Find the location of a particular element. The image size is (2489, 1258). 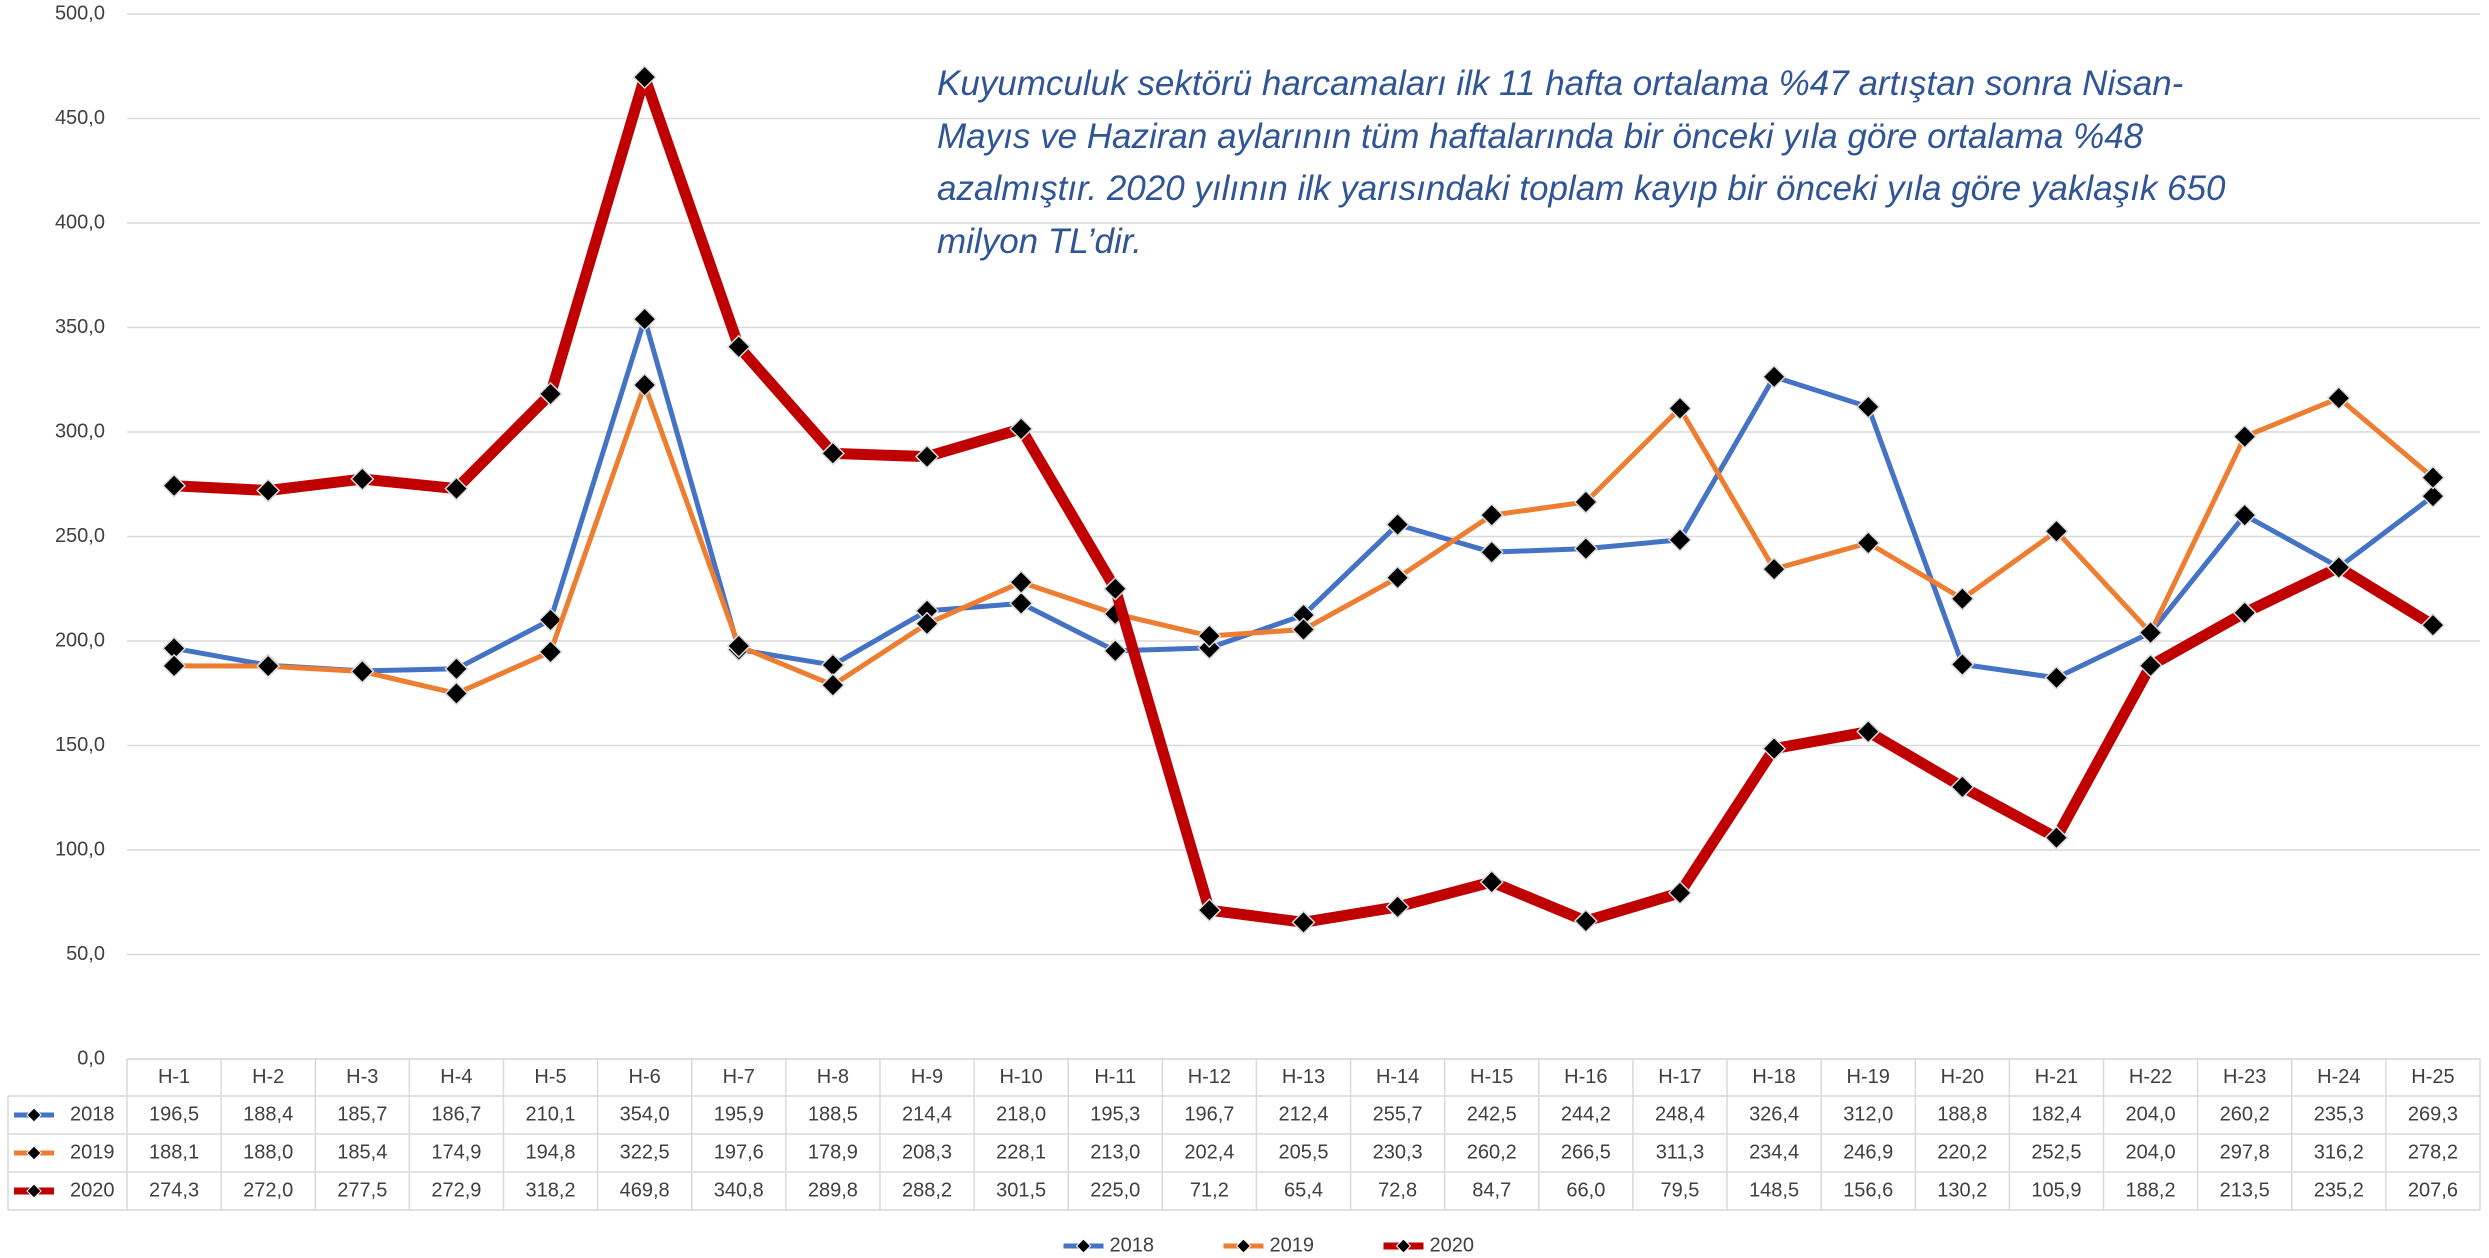

x-tick-label: H-20 is located at coordinates (1962, 1077).